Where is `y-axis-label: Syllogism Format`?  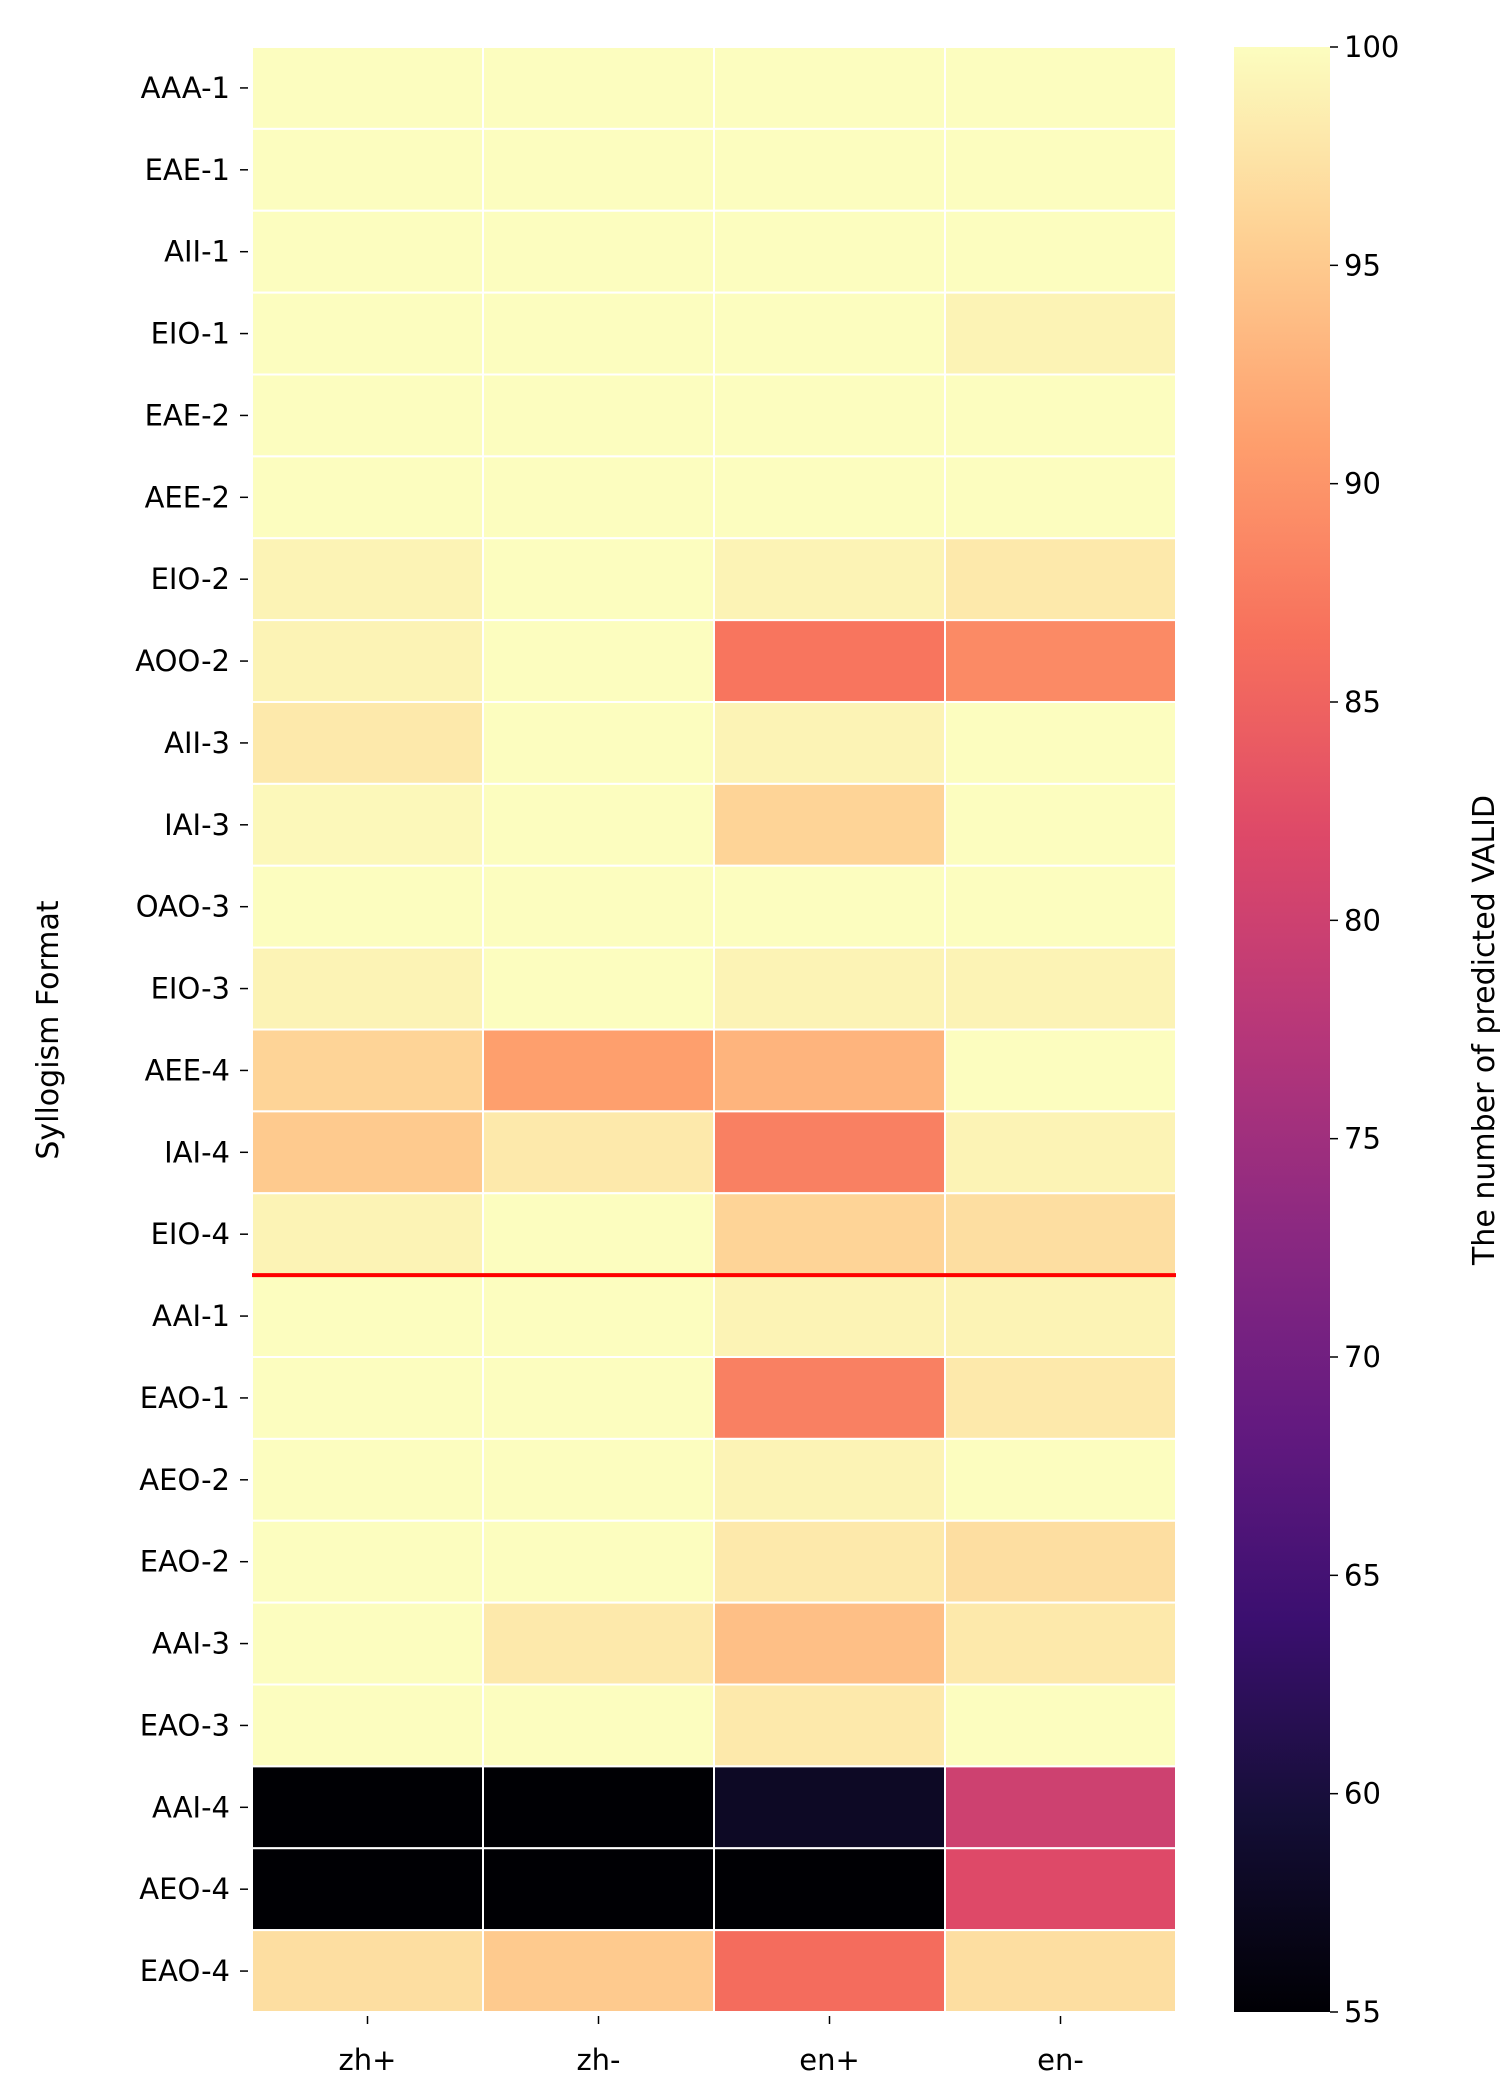 y-axis-label: Syllogism Format is located at coordinates (48, 1030).